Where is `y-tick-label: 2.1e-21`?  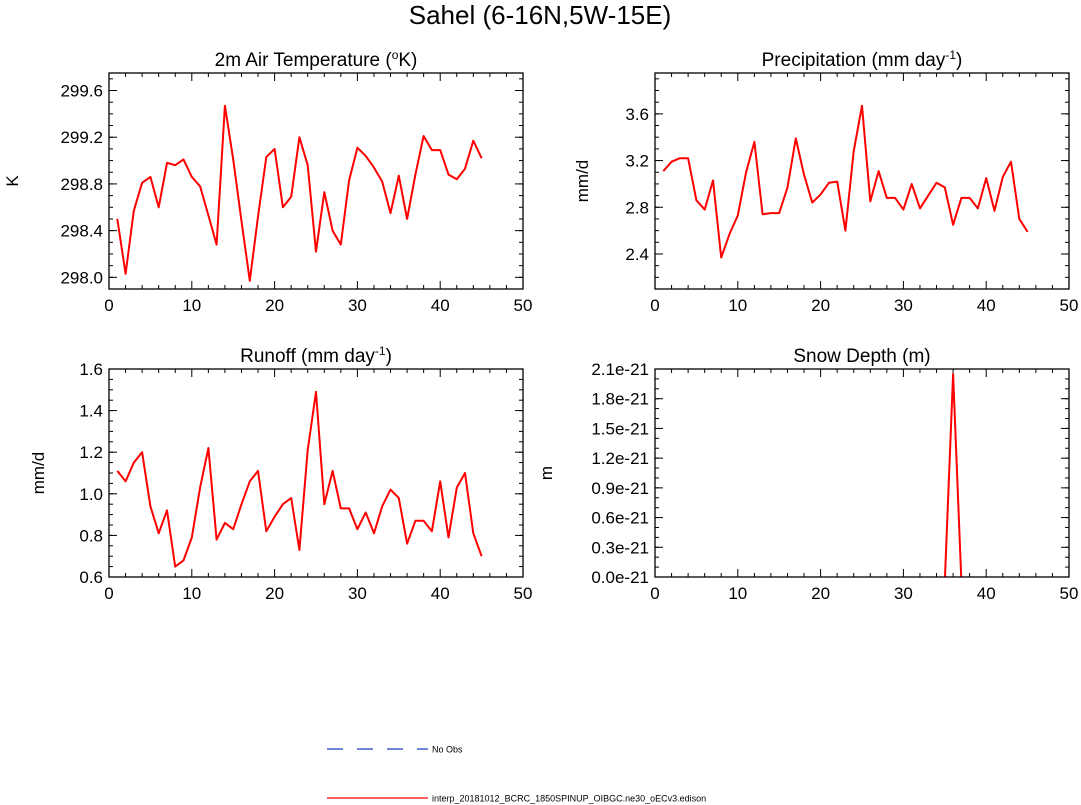
y-tick-label: 2.1e-21 is located at coordinates (620, 369).